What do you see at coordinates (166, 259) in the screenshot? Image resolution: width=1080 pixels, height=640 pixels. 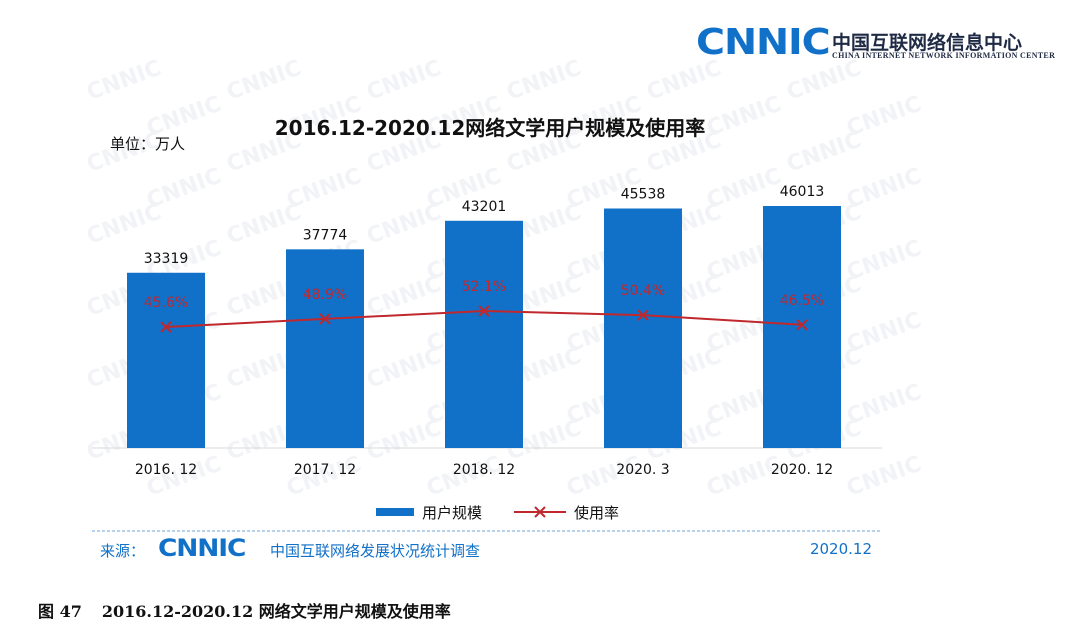 I see `bar-value-label: 33319` at bounding box center [166, 259].